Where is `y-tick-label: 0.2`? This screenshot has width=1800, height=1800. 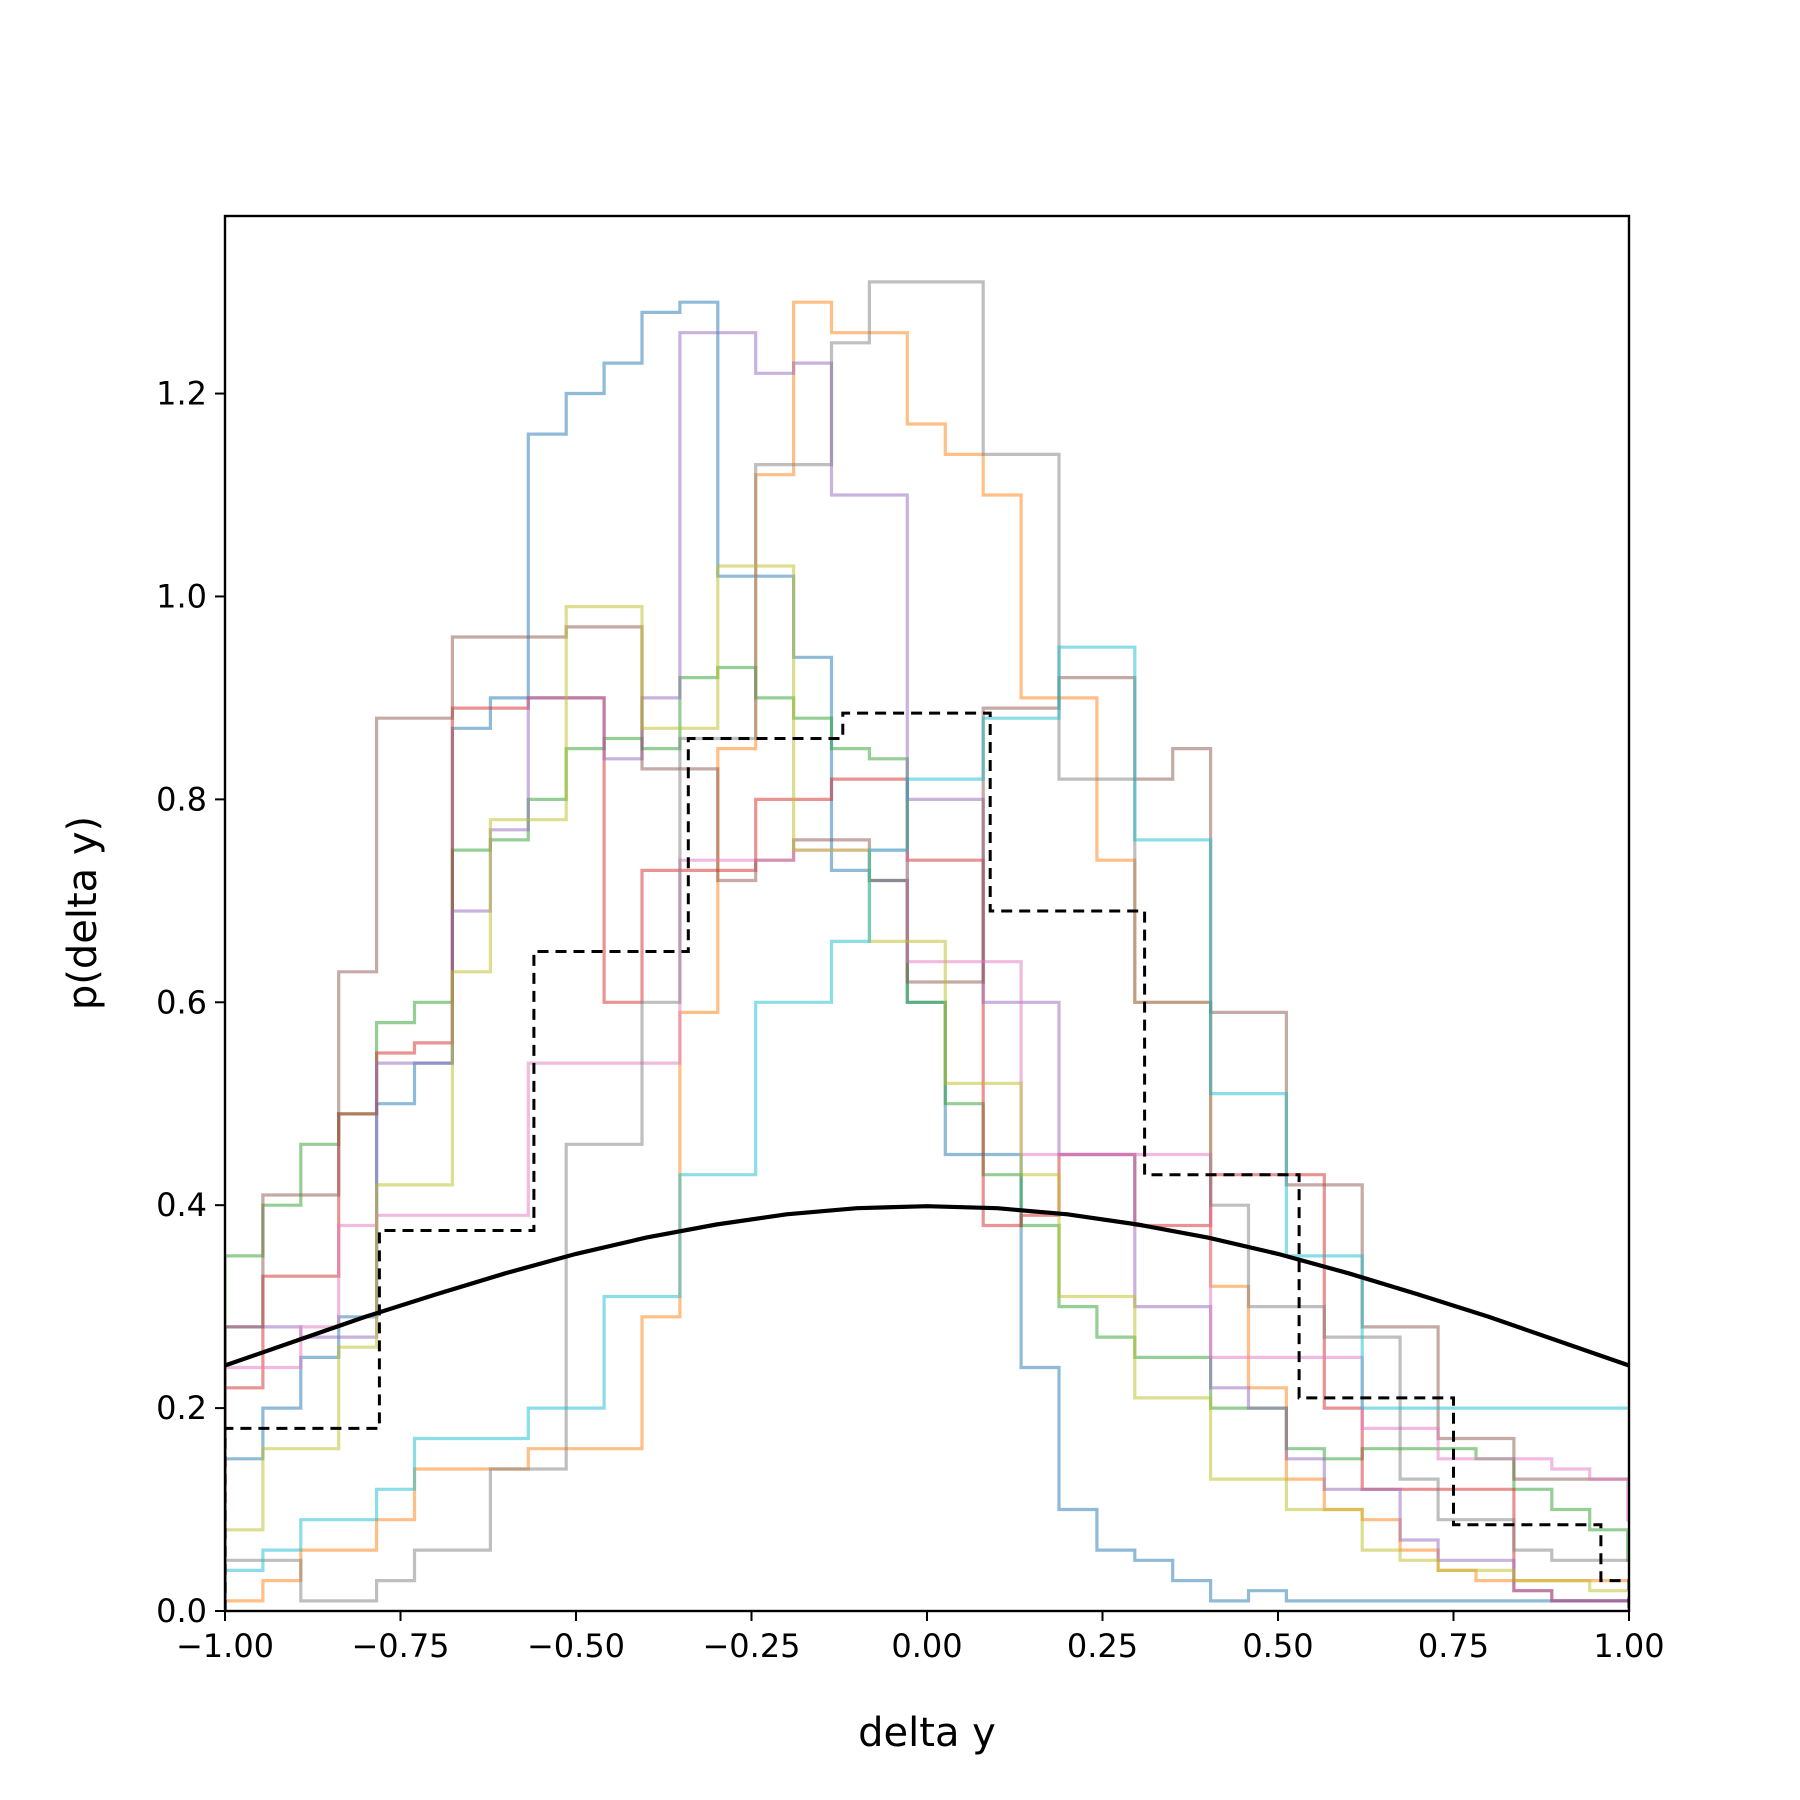 y-tick-label: 0.2 is located at coordinates (181, 1408).